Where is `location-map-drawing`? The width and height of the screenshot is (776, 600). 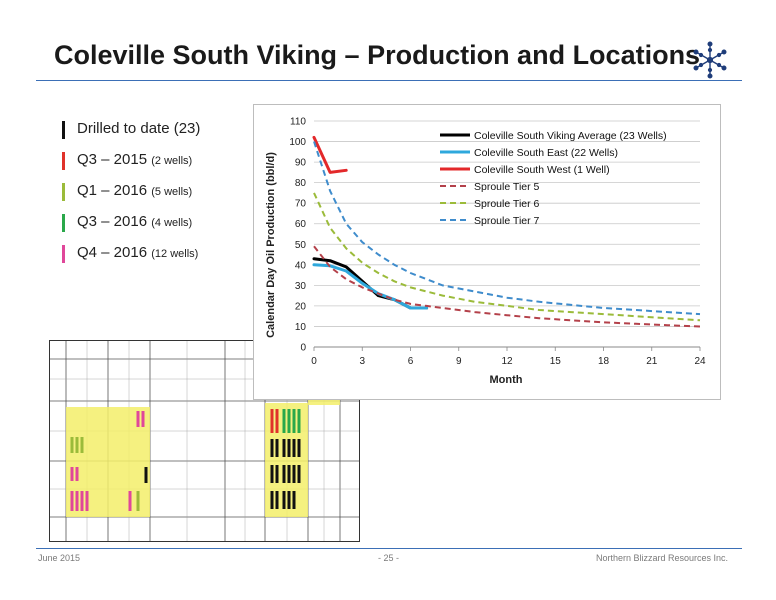 location-map-drawing is located at coordinates (204, 441).